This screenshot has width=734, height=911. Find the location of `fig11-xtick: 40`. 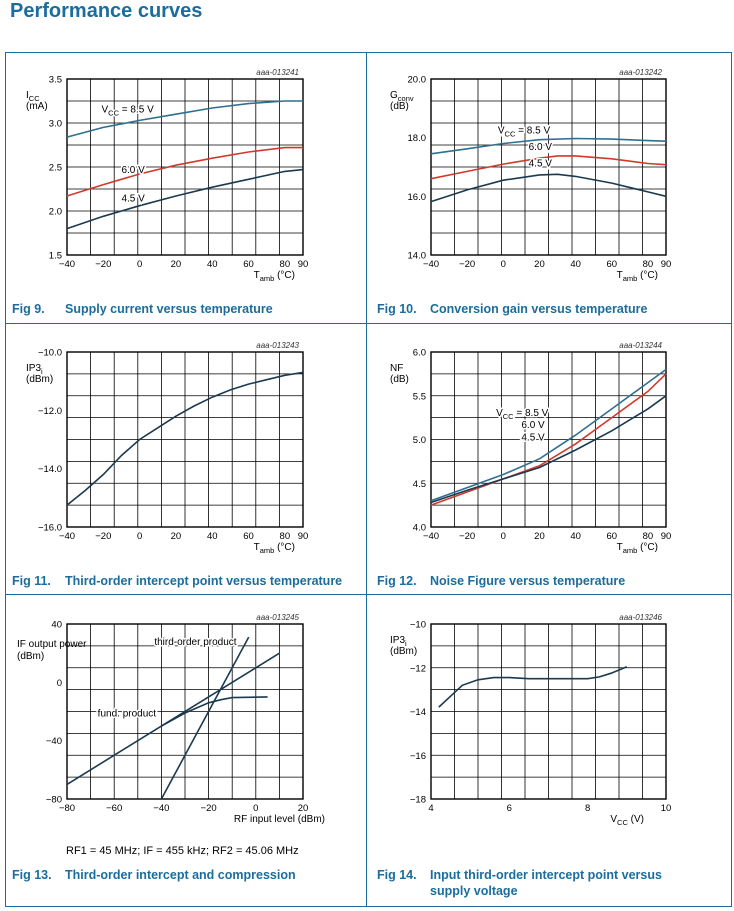

fig11-xtick: 40 is located at coordinates (212, 536).